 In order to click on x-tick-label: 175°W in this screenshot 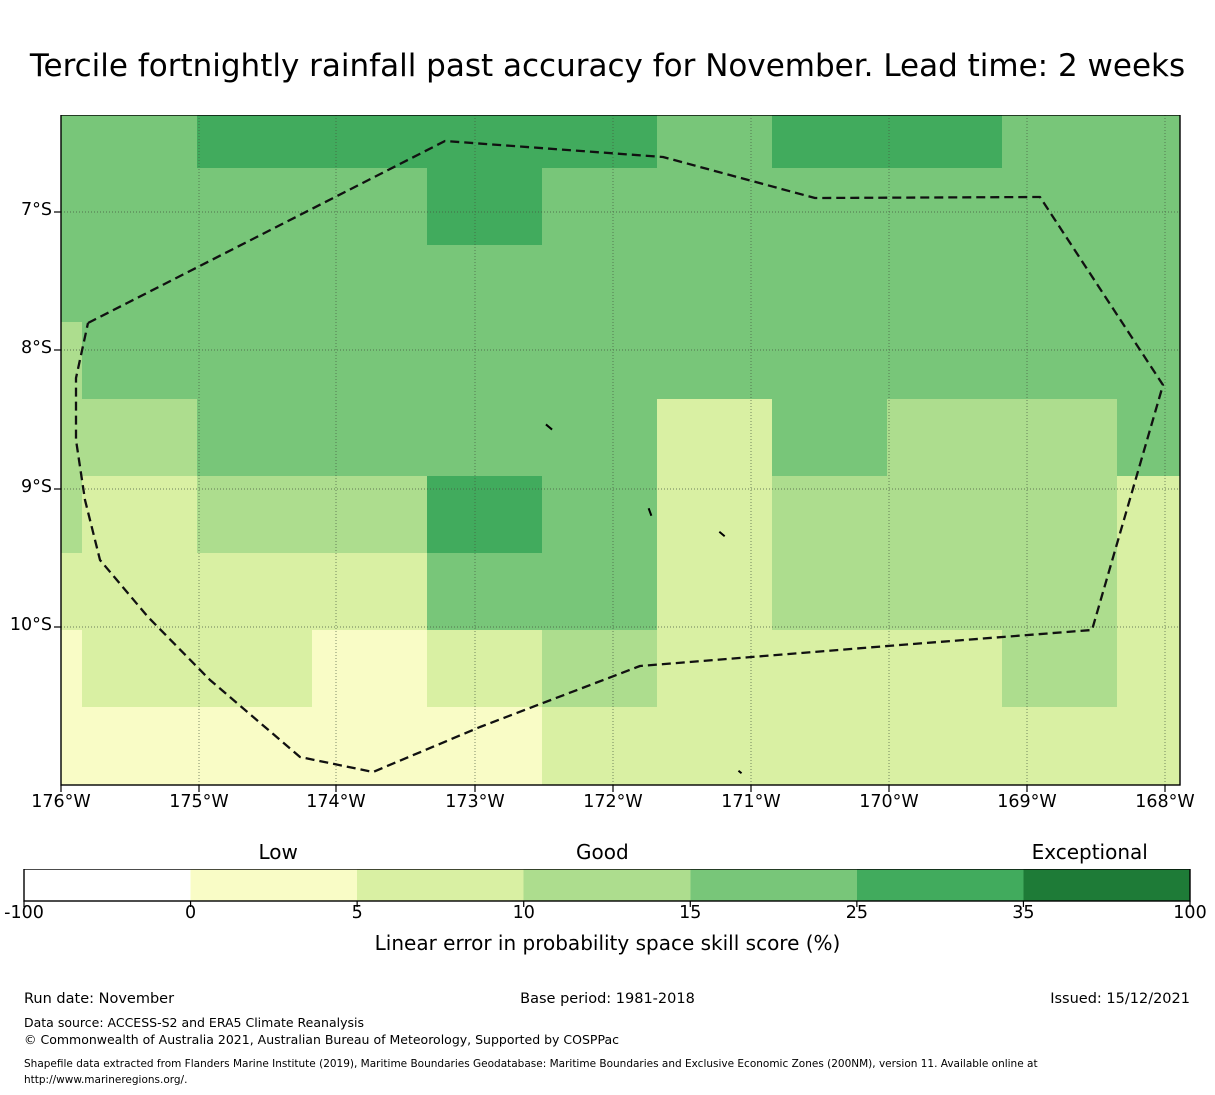, I will do `click(199, 802)`.